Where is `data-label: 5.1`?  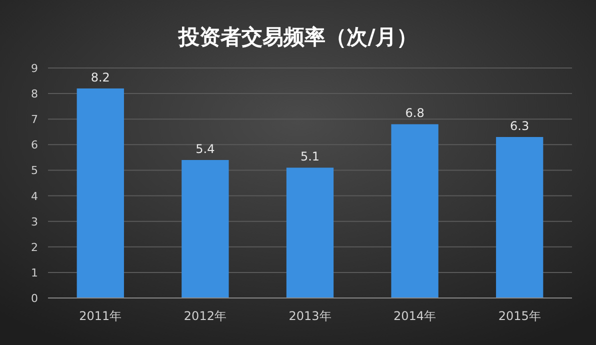
data-label: 5.1 is located at coordinates (310, 157).